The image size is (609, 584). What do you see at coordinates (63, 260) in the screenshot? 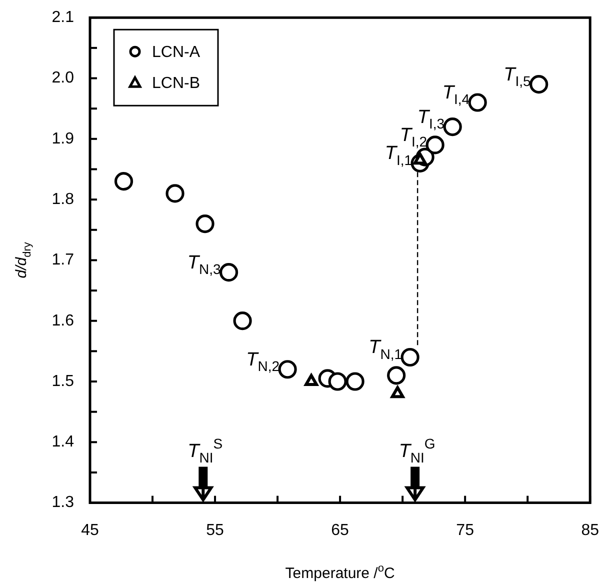
I see `y-tick-label: 1.7` at bounding box center [63, 260].